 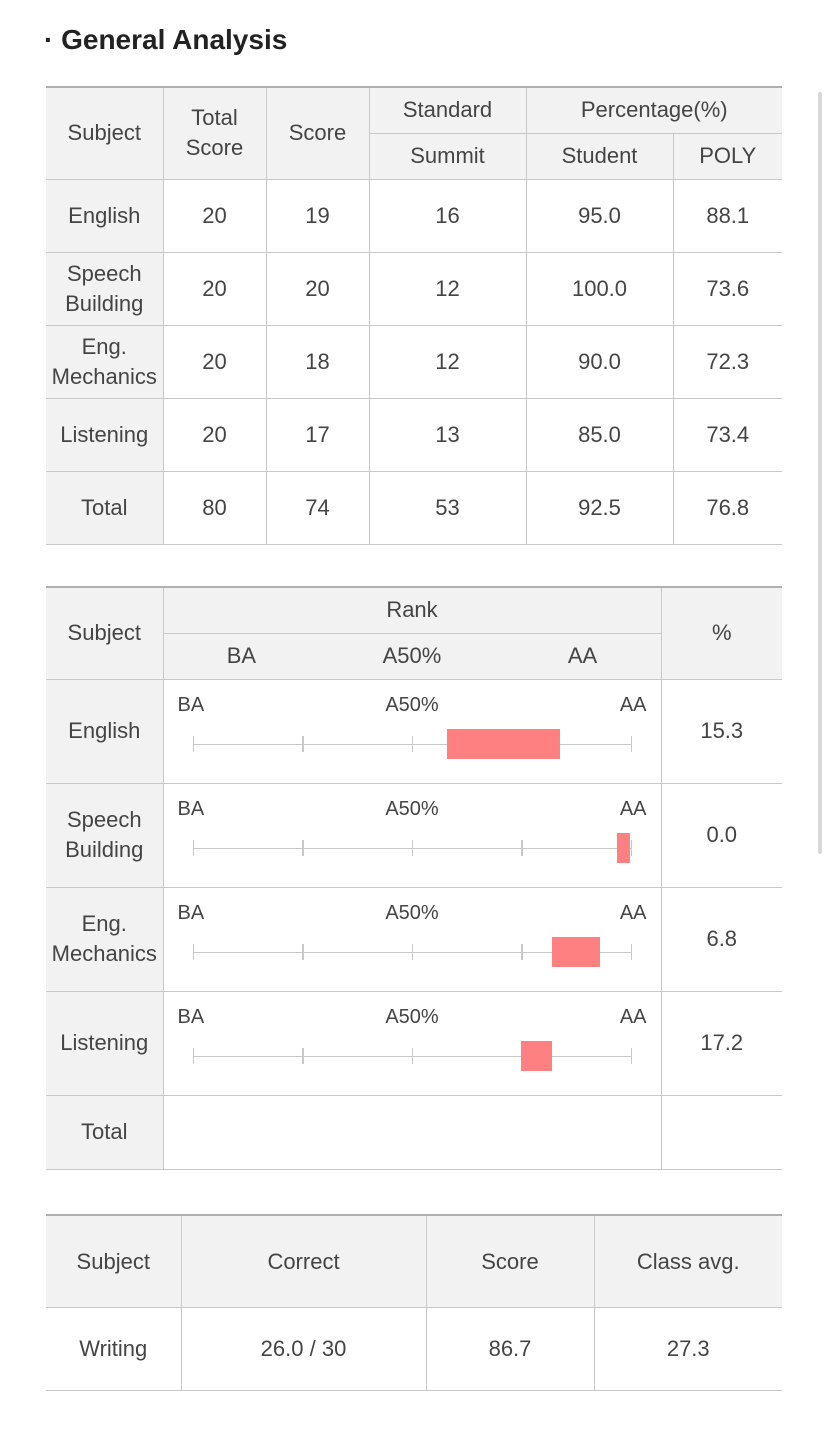 What do you see at coordinates (114, 1349) in the screenshot?
I see `subject-cell: Writing` at bounding box center [114, 1349].